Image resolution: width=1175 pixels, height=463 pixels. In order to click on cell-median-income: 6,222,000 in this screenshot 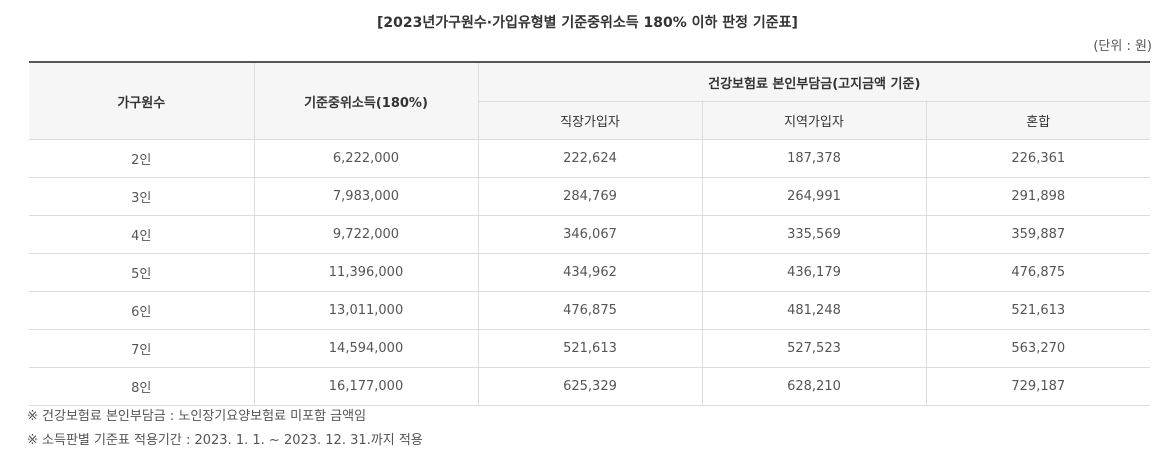, I will do `click(365, 158)`.